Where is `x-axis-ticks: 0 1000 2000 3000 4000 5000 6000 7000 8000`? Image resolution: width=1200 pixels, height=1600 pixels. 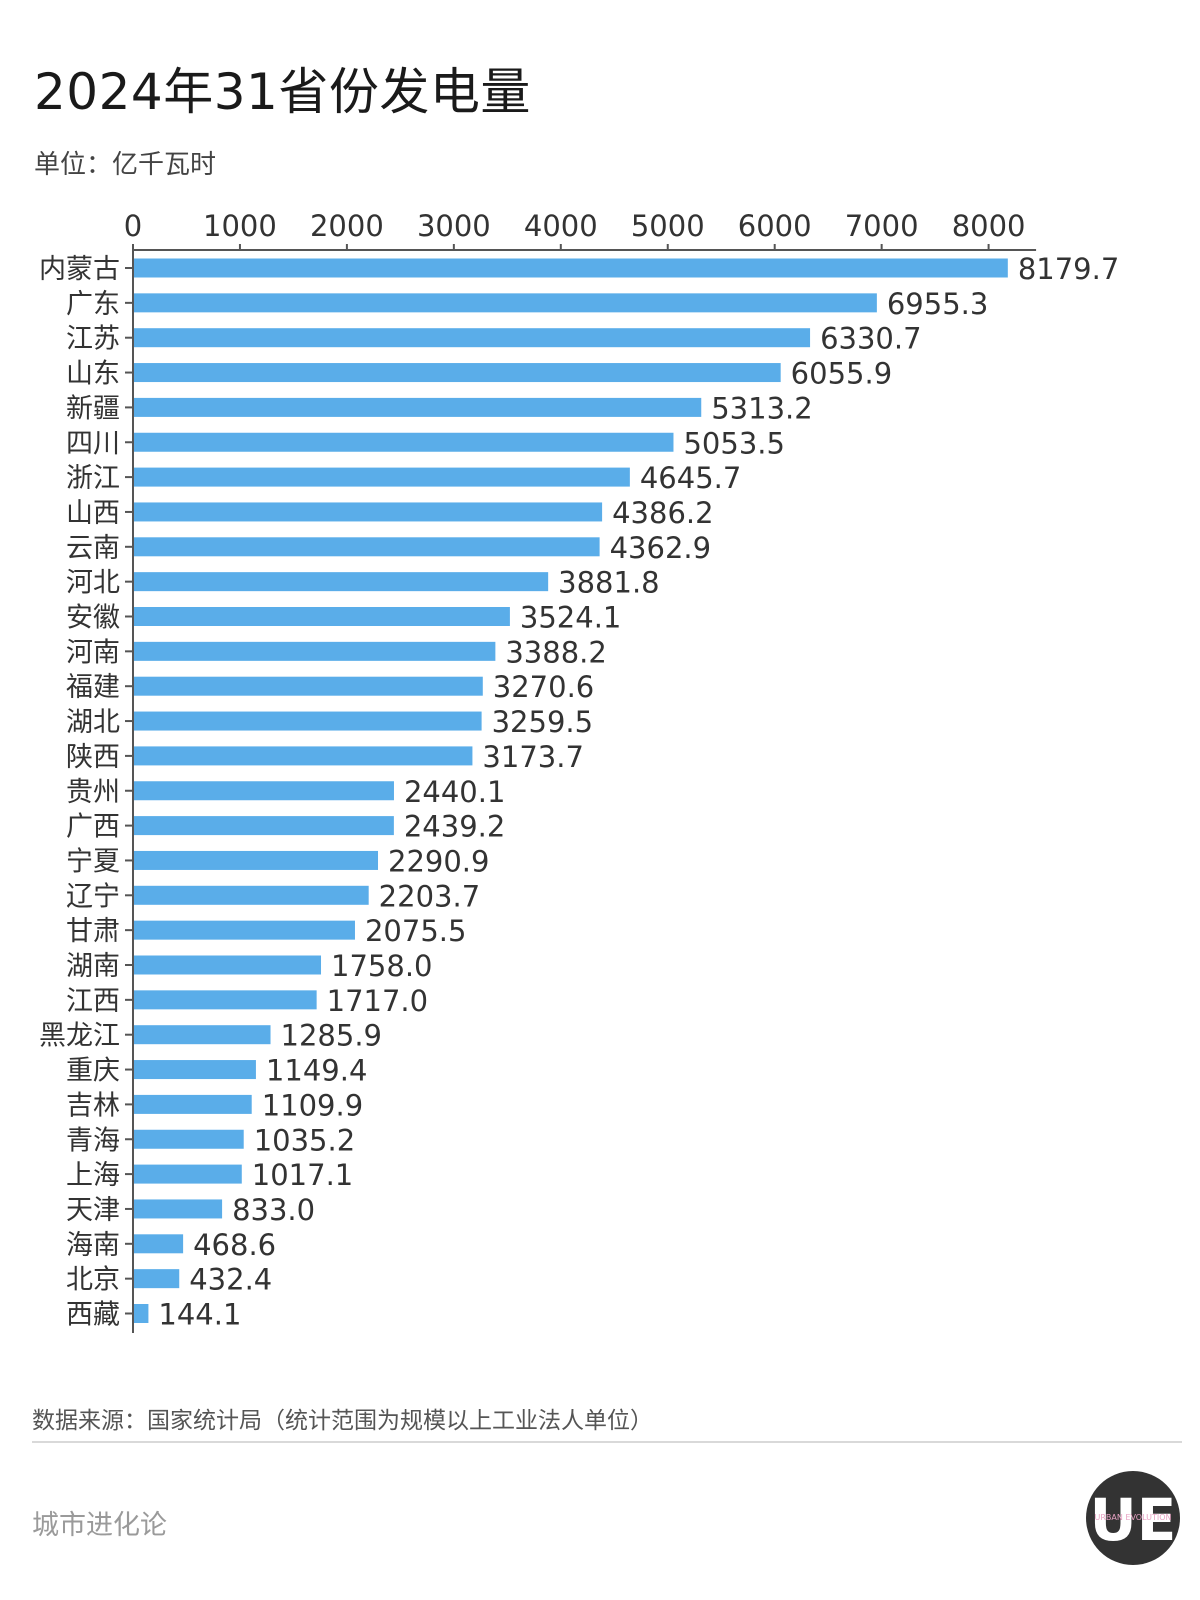
x-axis-ticks: 0 1000 2000 3000 4000 5000 6000 7000 8000 is located at coordinates (575, 229).